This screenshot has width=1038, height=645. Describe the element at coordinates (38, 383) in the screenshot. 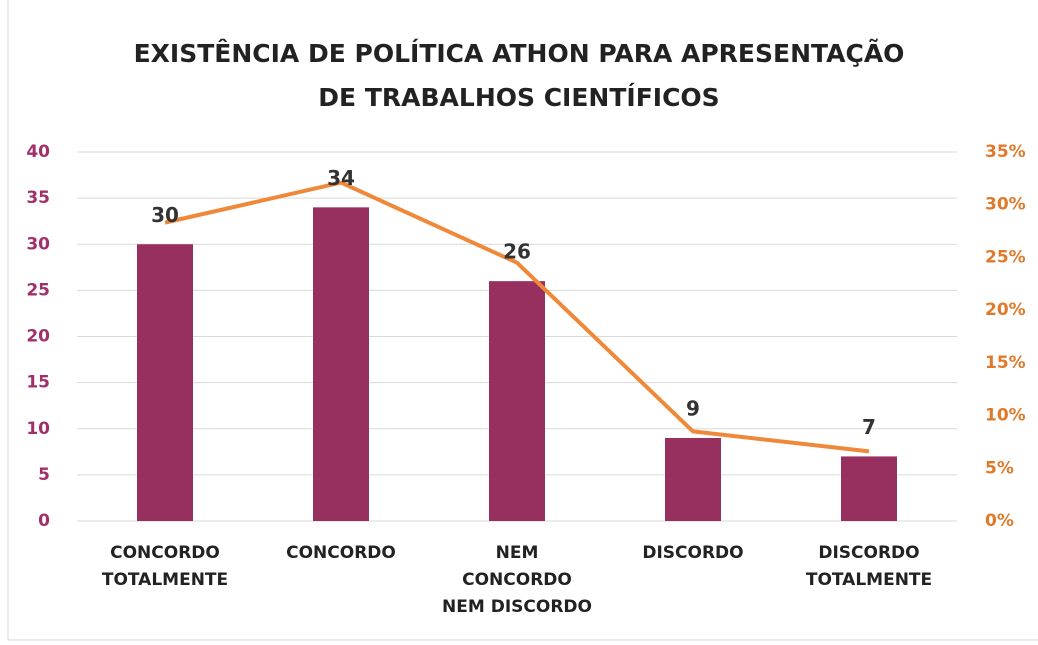

I see `y-tick-label: 15` at that location.